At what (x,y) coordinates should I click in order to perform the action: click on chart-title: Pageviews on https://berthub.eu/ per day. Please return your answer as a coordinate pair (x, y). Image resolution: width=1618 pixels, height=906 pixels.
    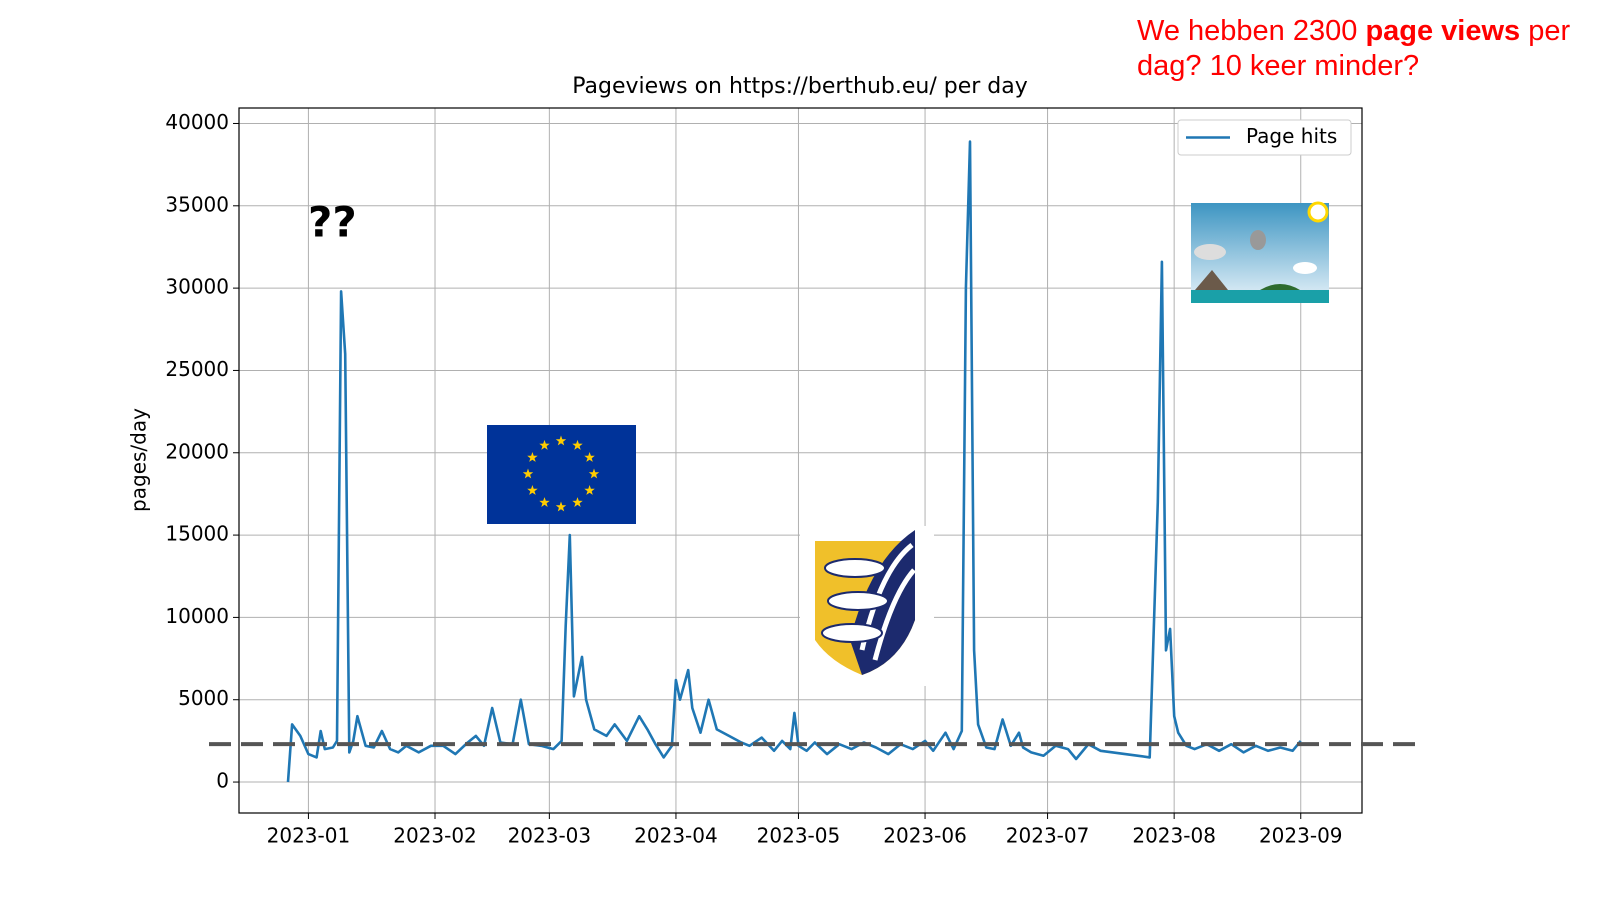
    Looking at the image, I should click on (800, 86).